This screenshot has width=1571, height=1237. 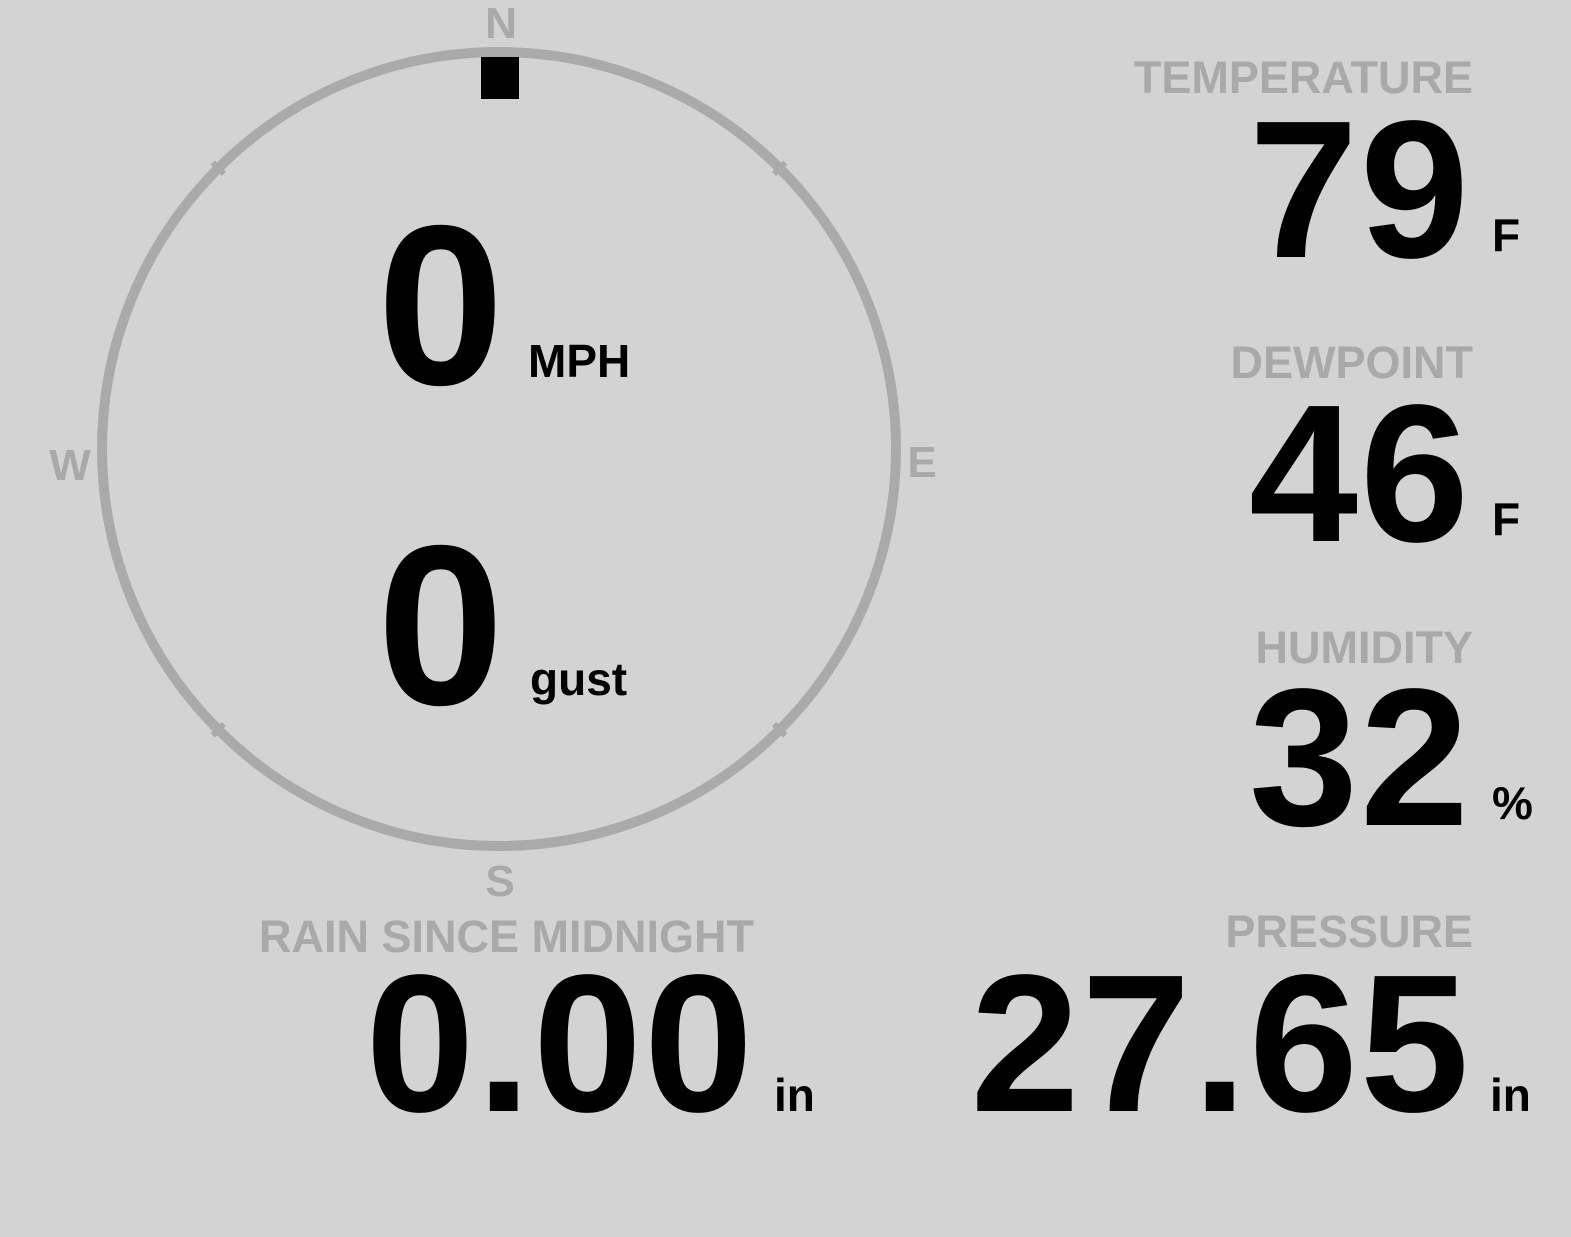 What do you see at coordinates (560, 1043) in the screenshot?
I see `rain-value: 0.00` at bounding box center [560, 1043].